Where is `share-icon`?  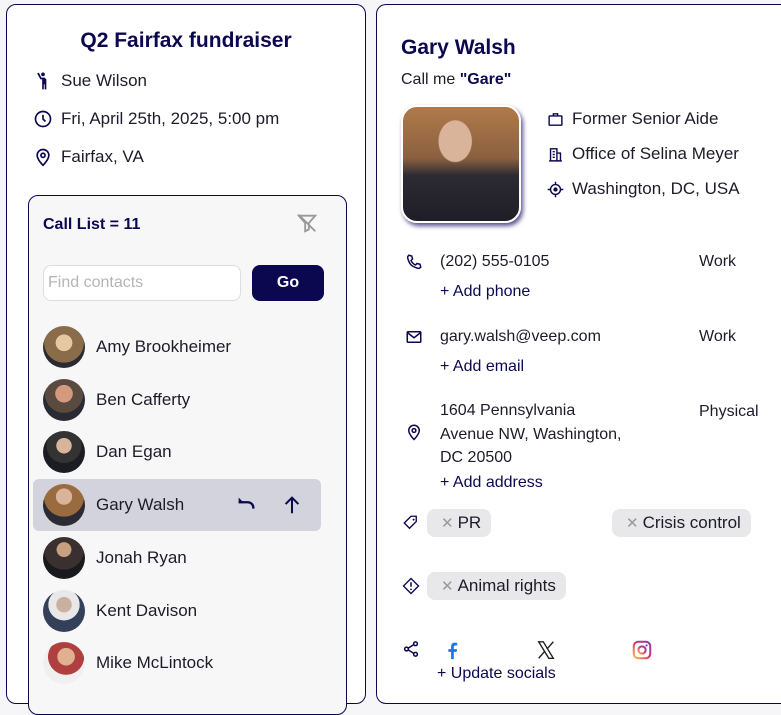 share-icon is located at coordinates (411, 649).